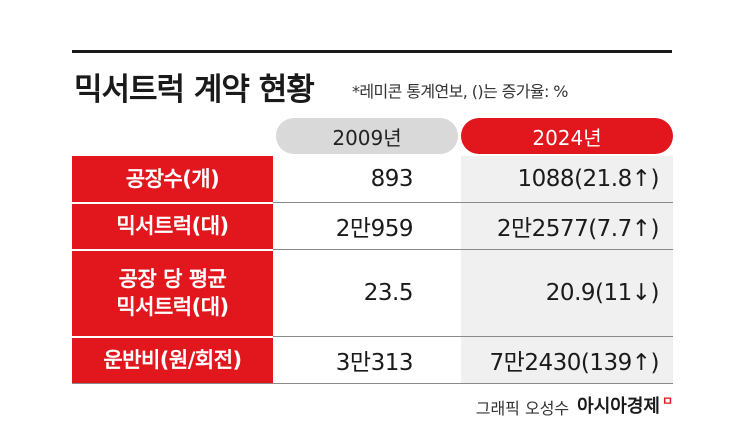 This screenshot has height=438, width=745. What do you see at coordinates (367, 179) in the screenshot?
I see `value-2009: 893` at bounding box center [367, 179].